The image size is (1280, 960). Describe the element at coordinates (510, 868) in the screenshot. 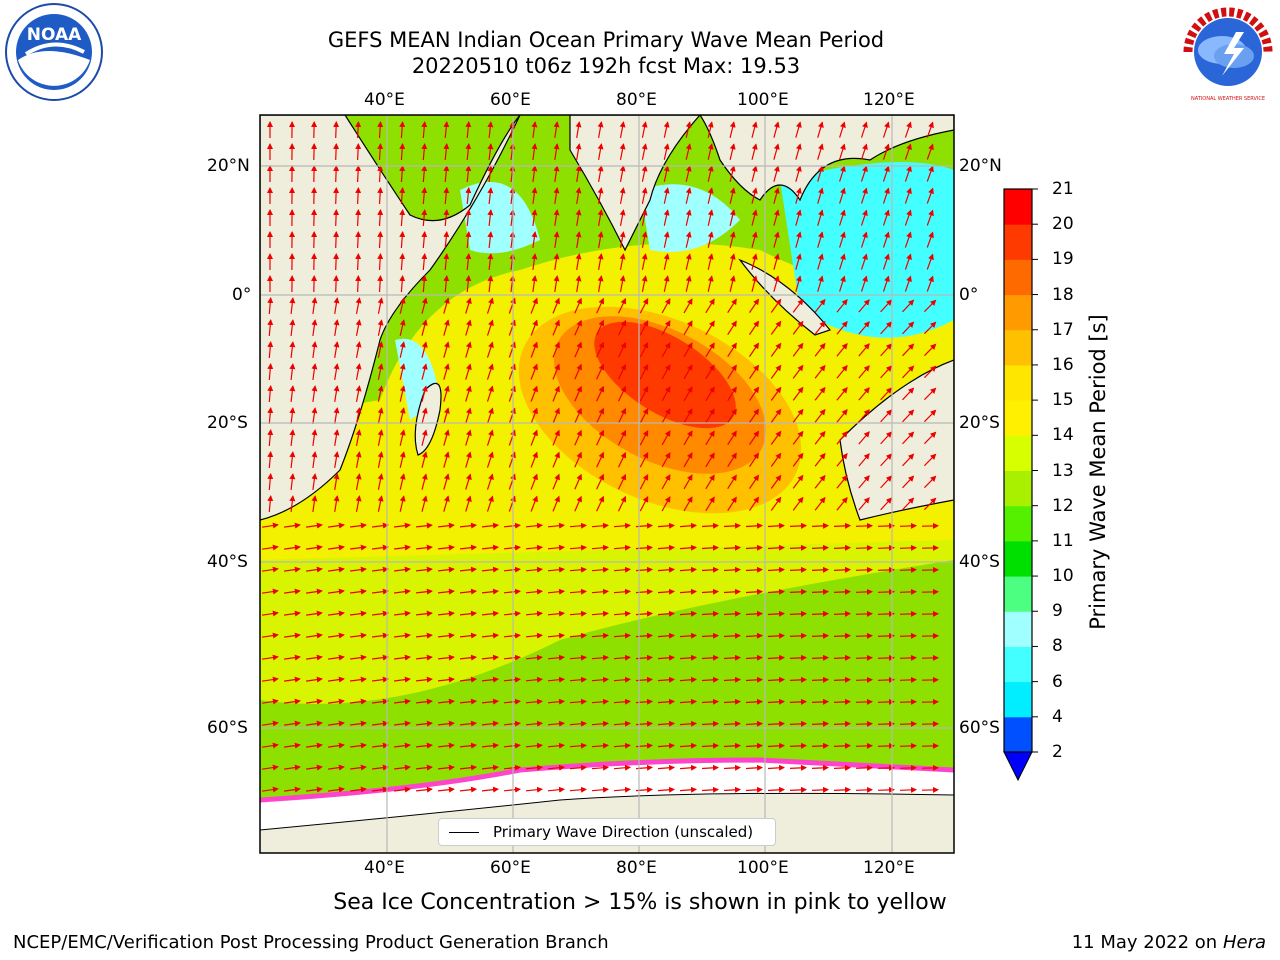

I see `bottom-lon-label: 60°E` at that location.